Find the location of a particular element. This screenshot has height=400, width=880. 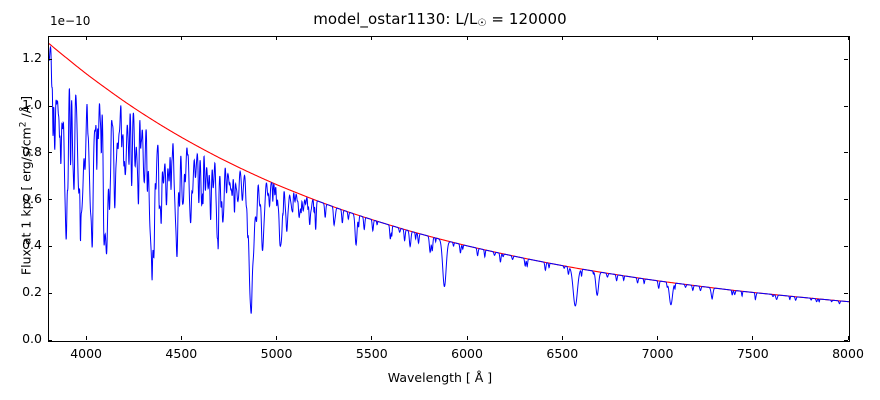

y-tick-label: 1.0 is located at coordinates (32, 105).